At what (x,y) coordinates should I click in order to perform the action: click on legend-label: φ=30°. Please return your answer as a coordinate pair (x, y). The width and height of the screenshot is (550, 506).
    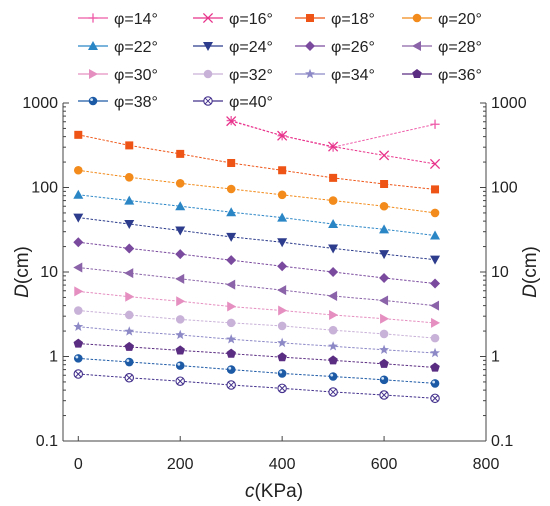
    Looking at the image, I should click on (136, 75).